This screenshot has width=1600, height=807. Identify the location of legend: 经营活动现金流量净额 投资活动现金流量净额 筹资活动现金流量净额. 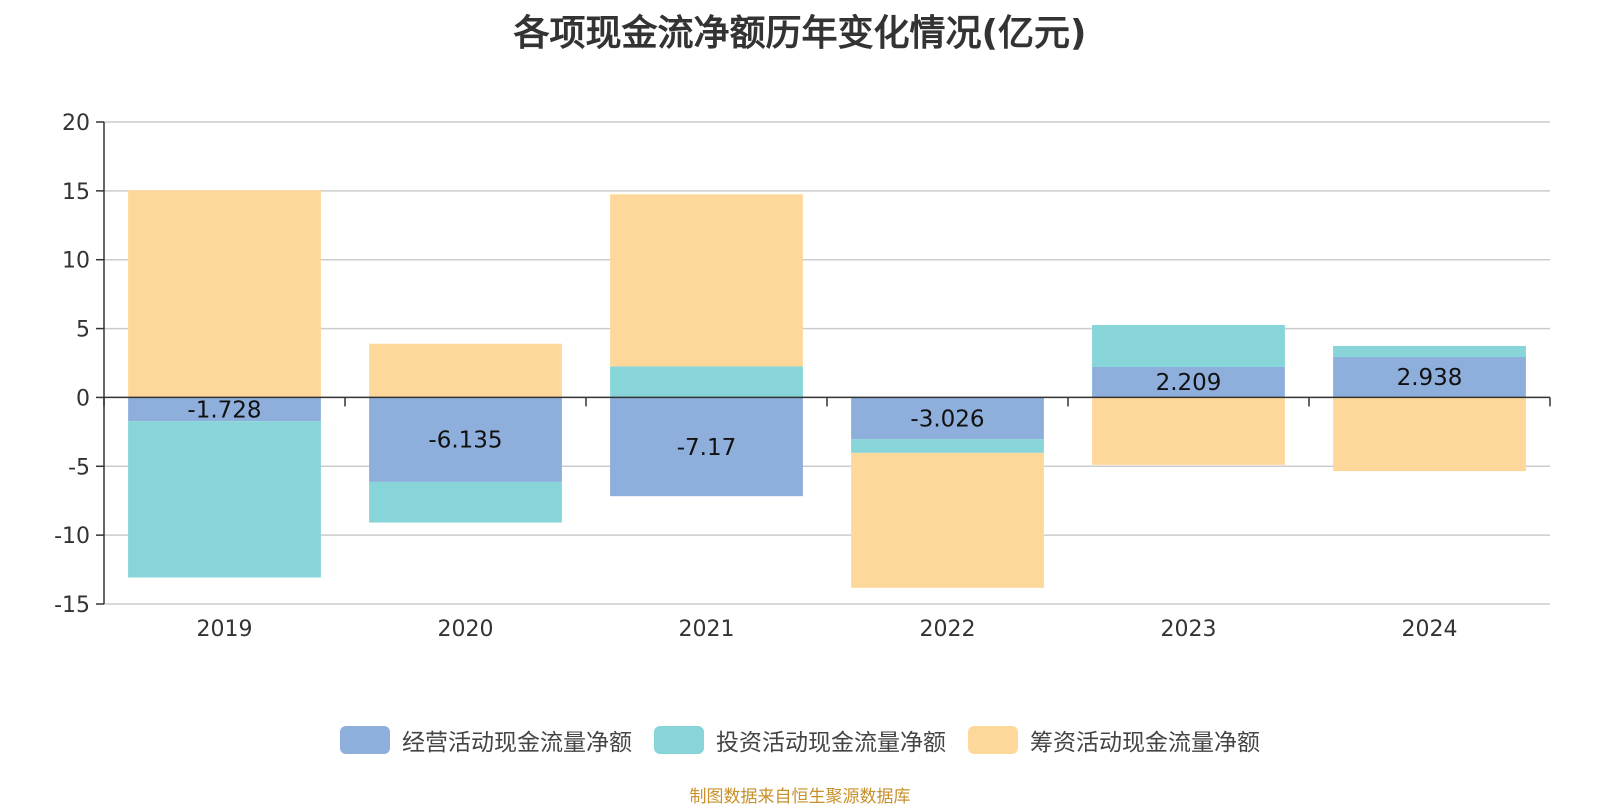
(800, 740).